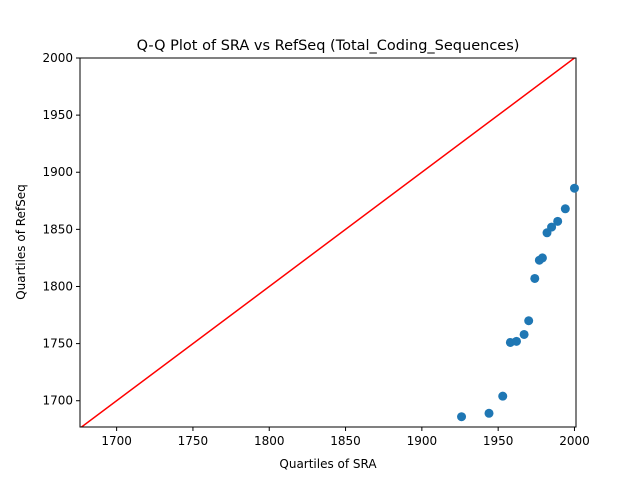 This screenshot has height=480, width=640. Describe the element at coordinates (57, 115) in the screenshot. I see `y-tick-label: 1950` at that location.